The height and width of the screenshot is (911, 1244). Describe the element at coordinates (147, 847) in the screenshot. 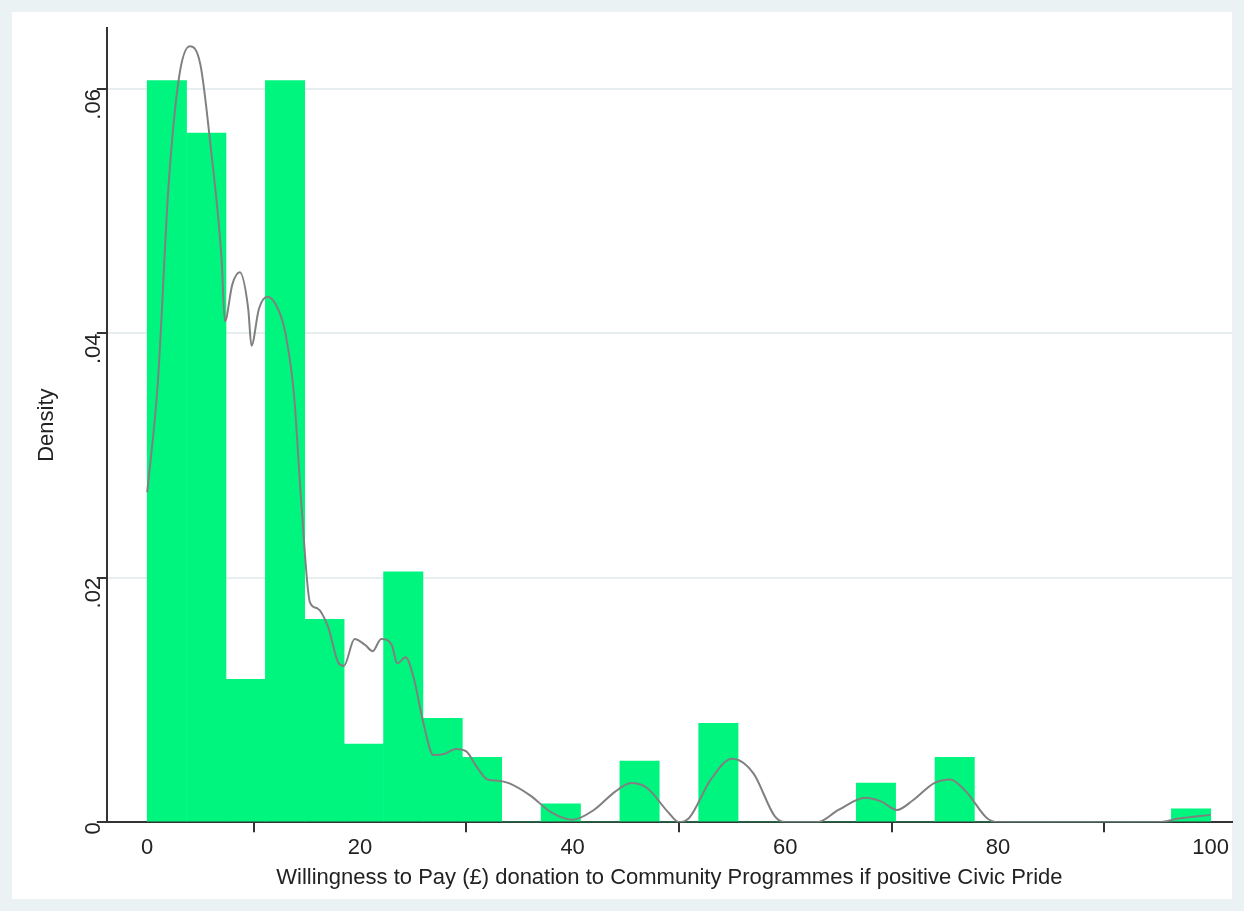

I see `x-tick-label: 0` at that location.